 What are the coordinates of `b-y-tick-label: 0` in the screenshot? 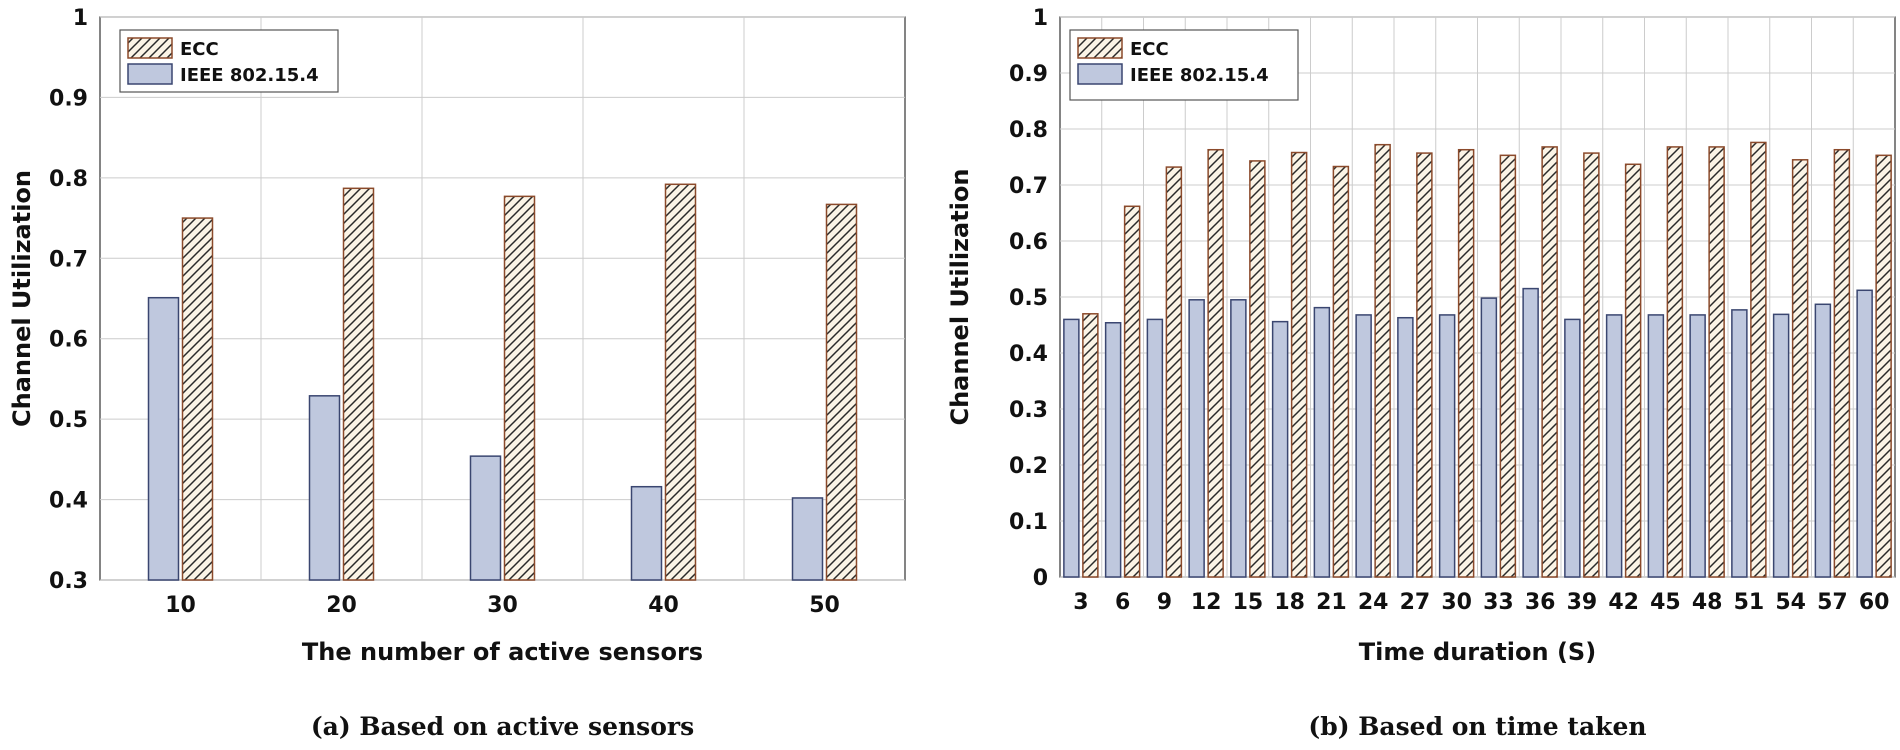 It's located at (1040, 578).